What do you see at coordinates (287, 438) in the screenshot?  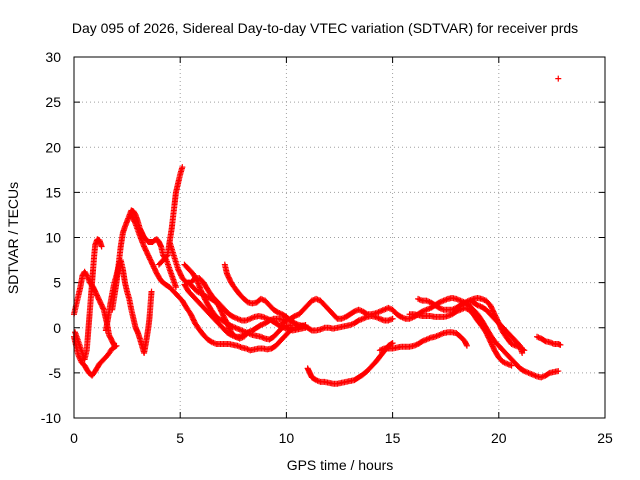 I see `x-tick-label: 10` at bounding box center [287, 438].